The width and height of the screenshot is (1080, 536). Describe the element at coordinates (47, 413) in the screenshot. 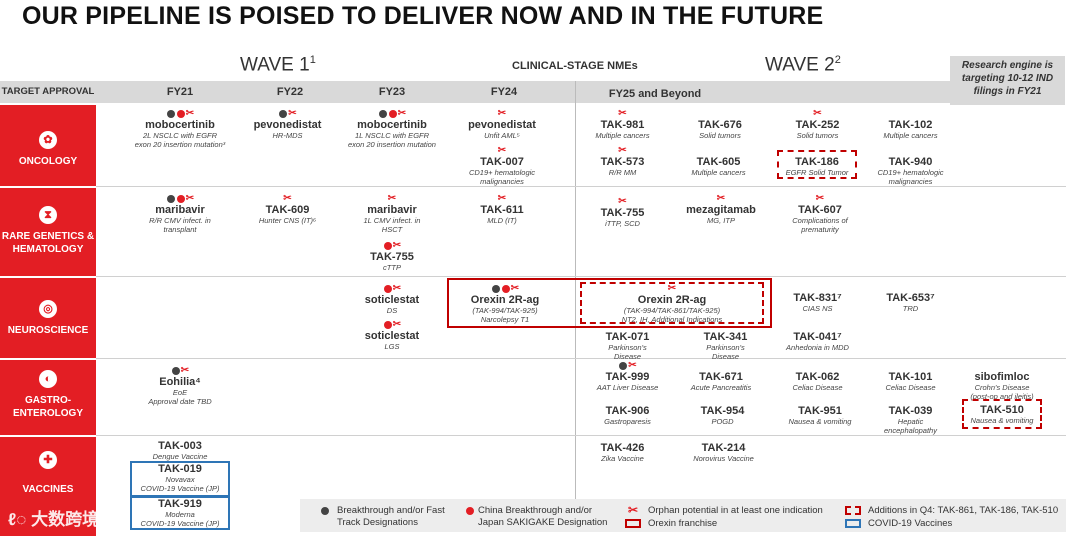

I see `gastro-label-line2: ENTEROLOGY` at that location.